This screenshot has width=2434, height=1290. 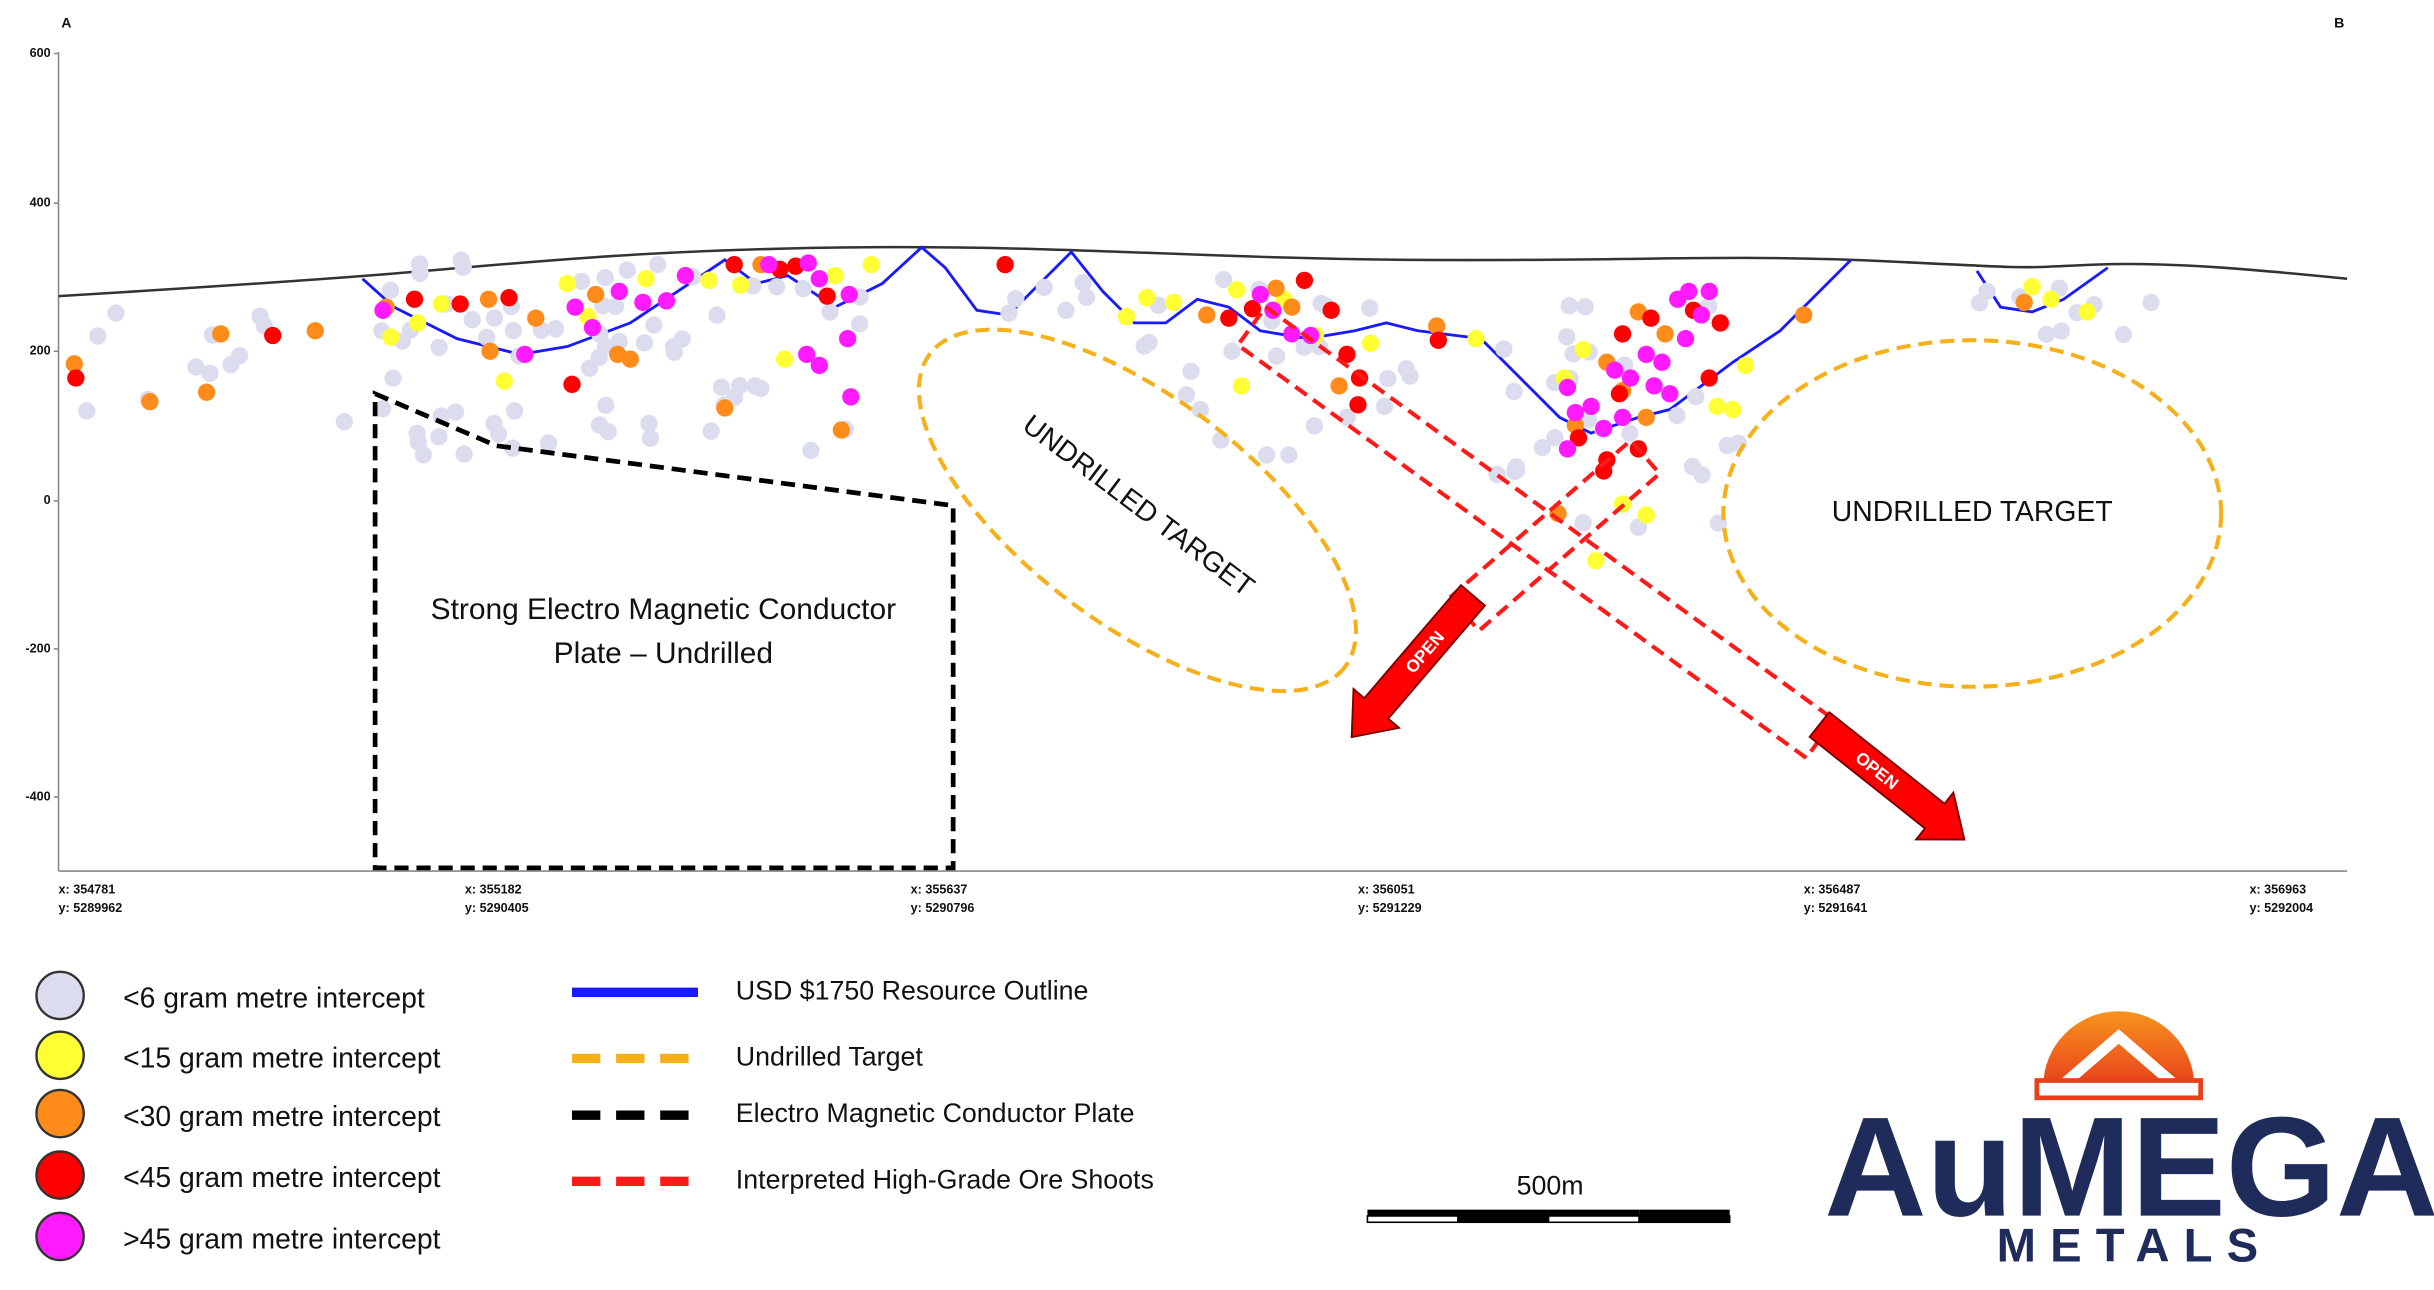 I want to click on annotation: Strong Electro Magnetic Conductor, so click(x=663, y=609).